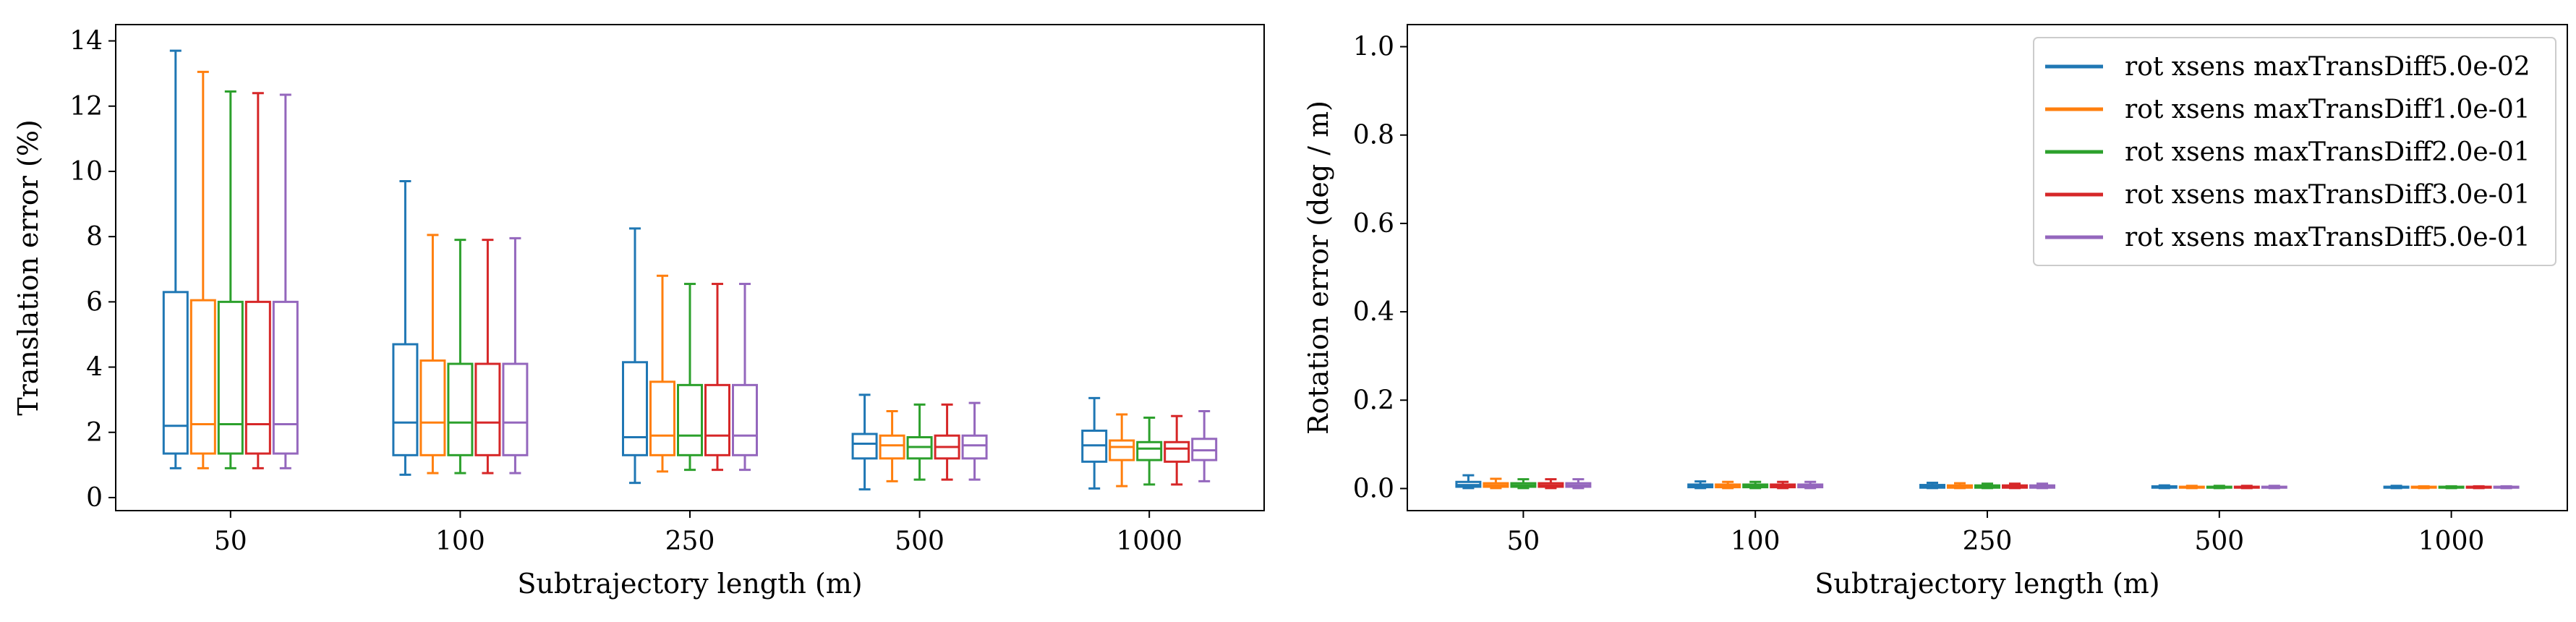 This screenshot has height=622, width=2576. I want to click on translation-error-y-axis-label: Translation error (%), so click(28, 267).